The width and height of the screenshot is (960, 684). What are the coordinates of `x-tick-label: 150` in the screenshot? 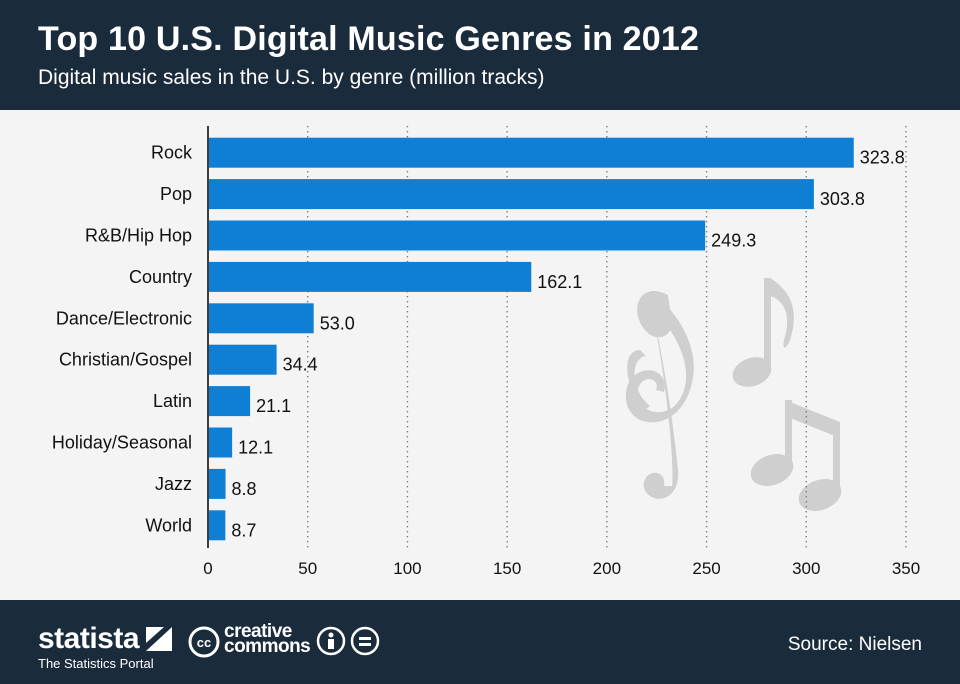 It's located at (507, 568).